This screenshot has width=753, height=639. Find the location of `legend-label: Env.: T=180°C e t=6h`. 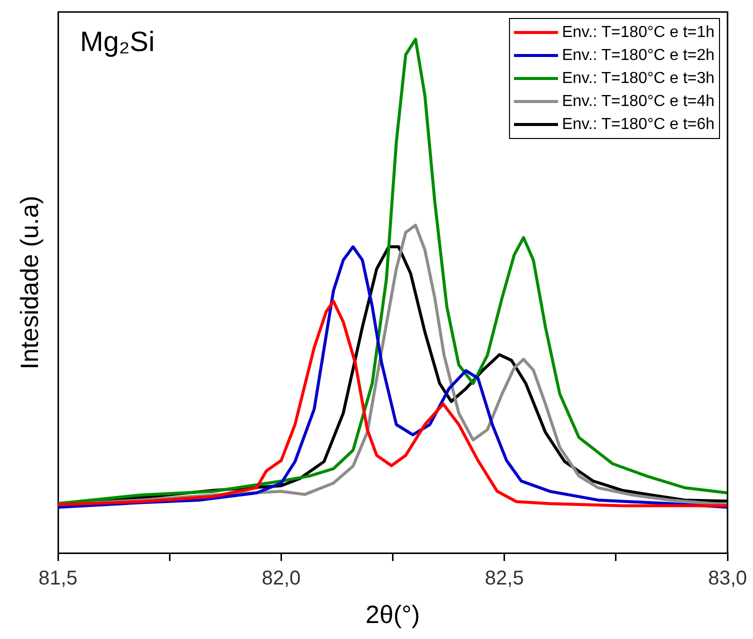

legend-label: Env.: T=180°C e t=6h is located at coordinates (638, 125).